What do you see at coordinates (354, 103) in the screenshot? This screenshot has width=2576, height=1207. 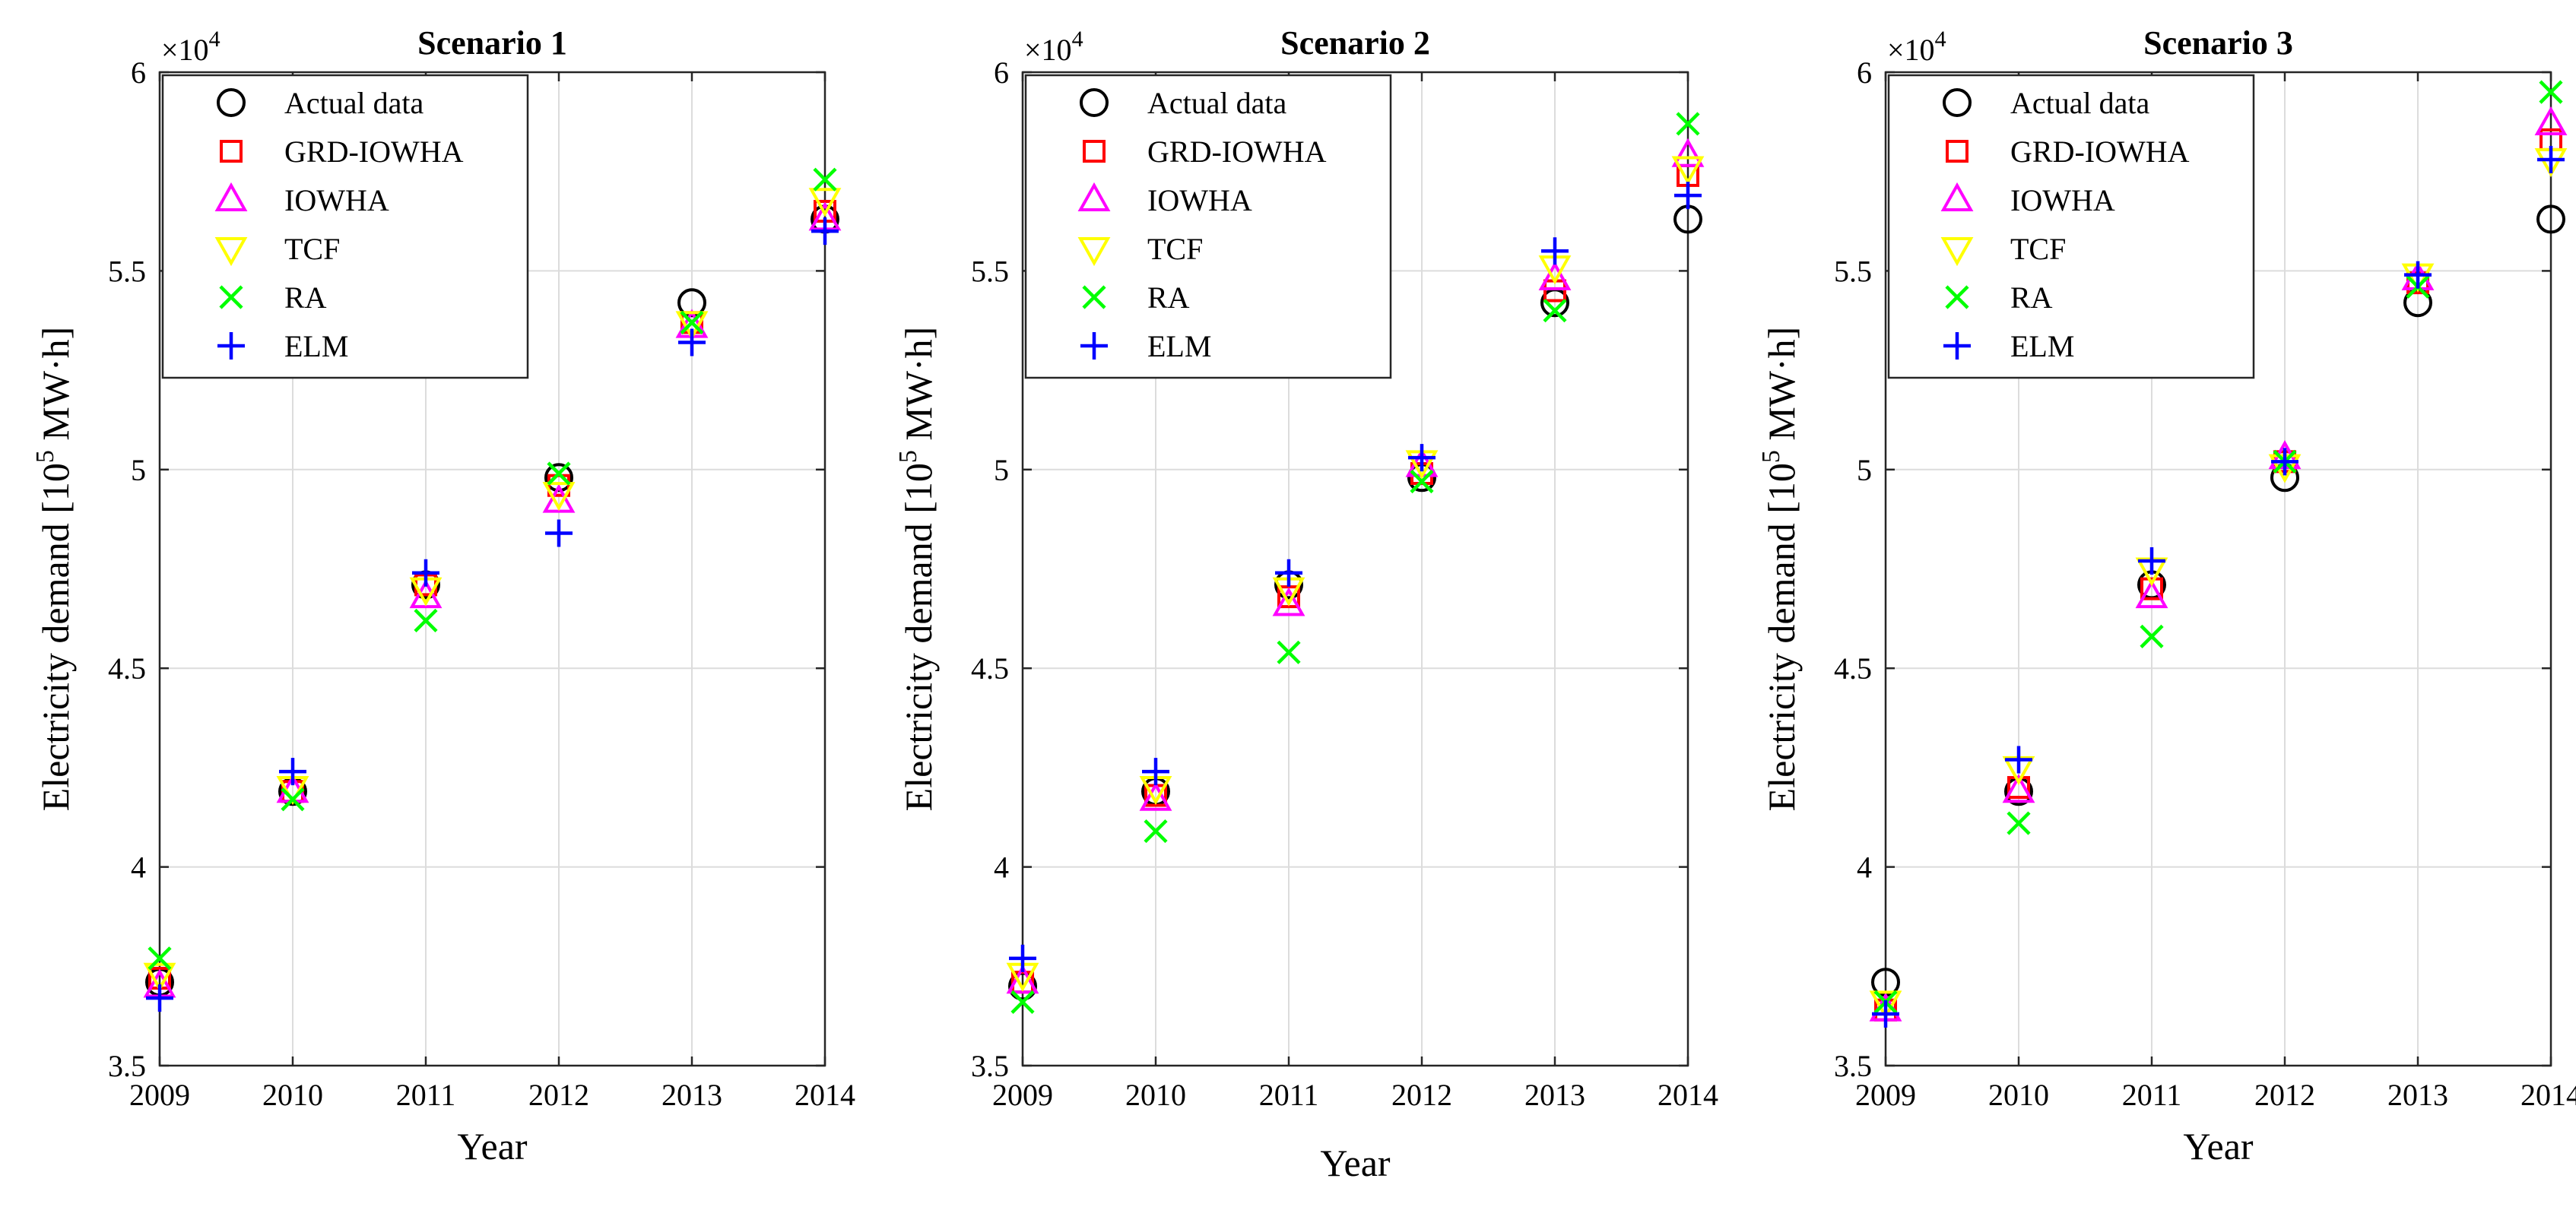 I see `legend-entry-label: Actual data` at bounding box center [354, 103].